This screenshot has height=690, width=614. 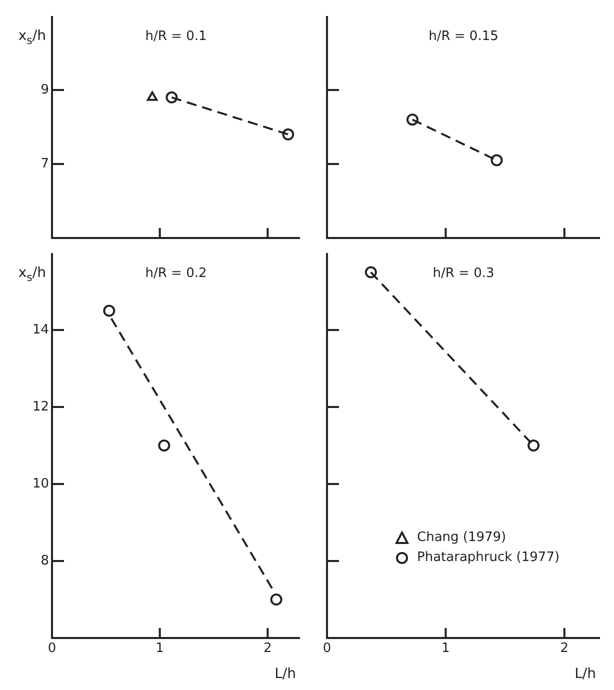 What do you see at coordinates (40, 330) in the screenshot?
I see `y-tick-label: 14` at bounding box center [40, 330].